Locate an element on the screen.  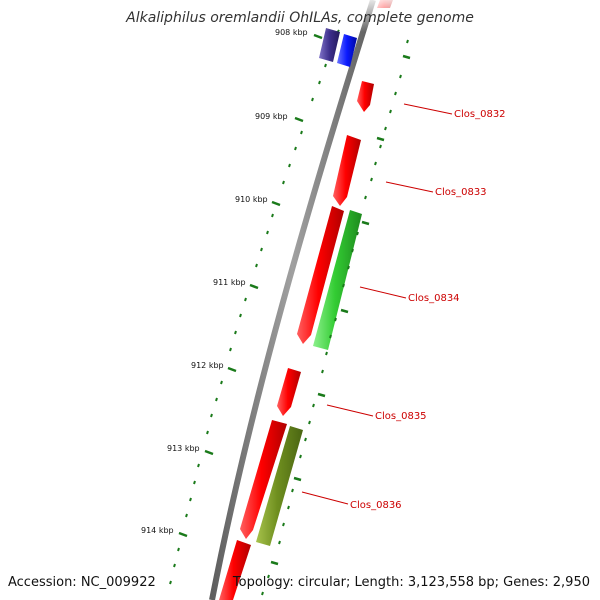
gene-clos-0834-rev is located at coordinates (337, 280).